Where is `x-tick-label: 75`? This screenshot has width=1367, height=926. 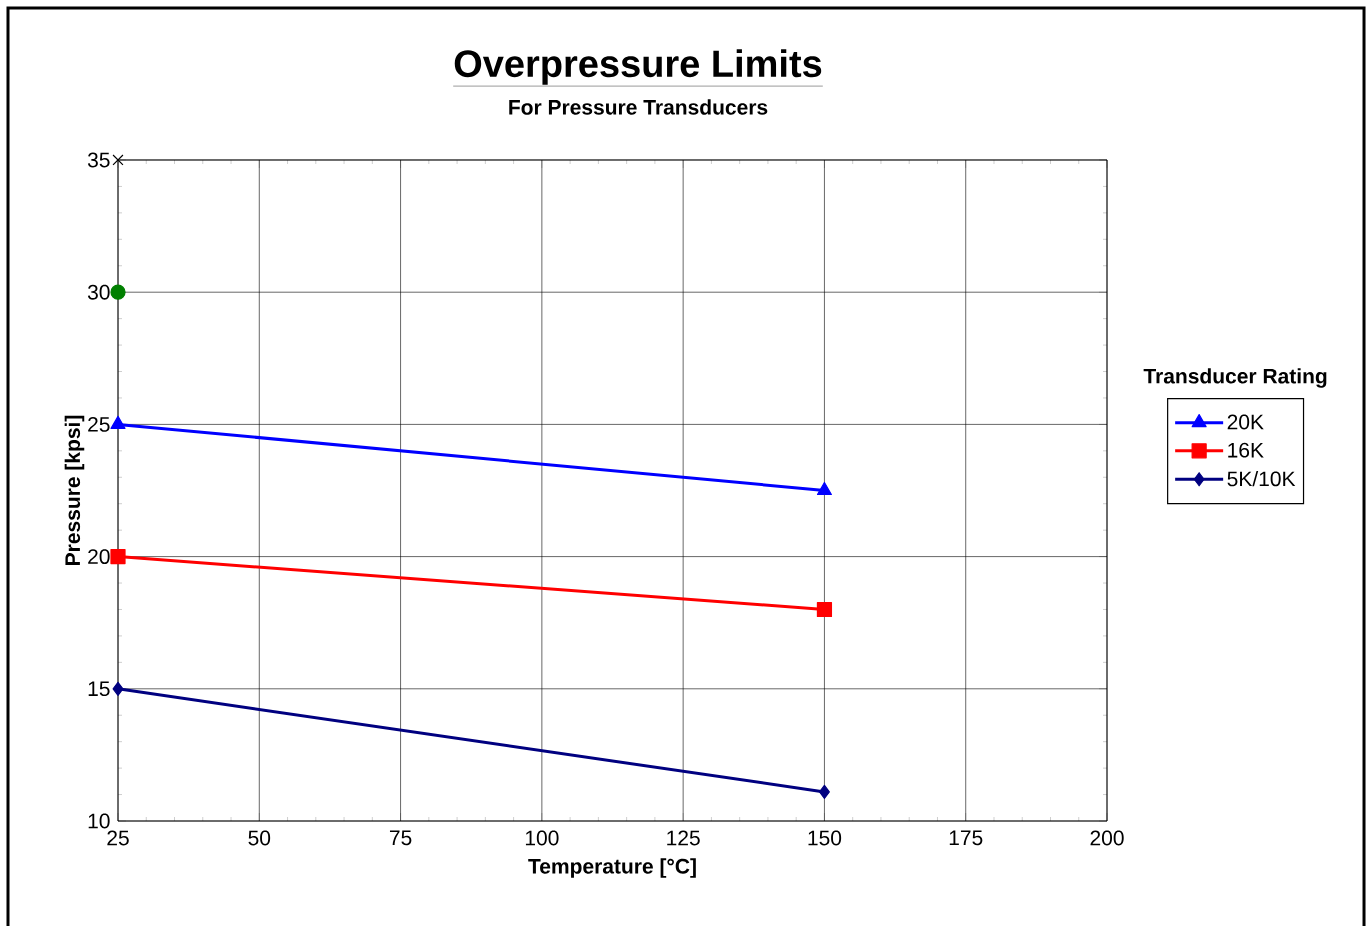
x-tick-label: 75 is located at coordinates (400, 838).